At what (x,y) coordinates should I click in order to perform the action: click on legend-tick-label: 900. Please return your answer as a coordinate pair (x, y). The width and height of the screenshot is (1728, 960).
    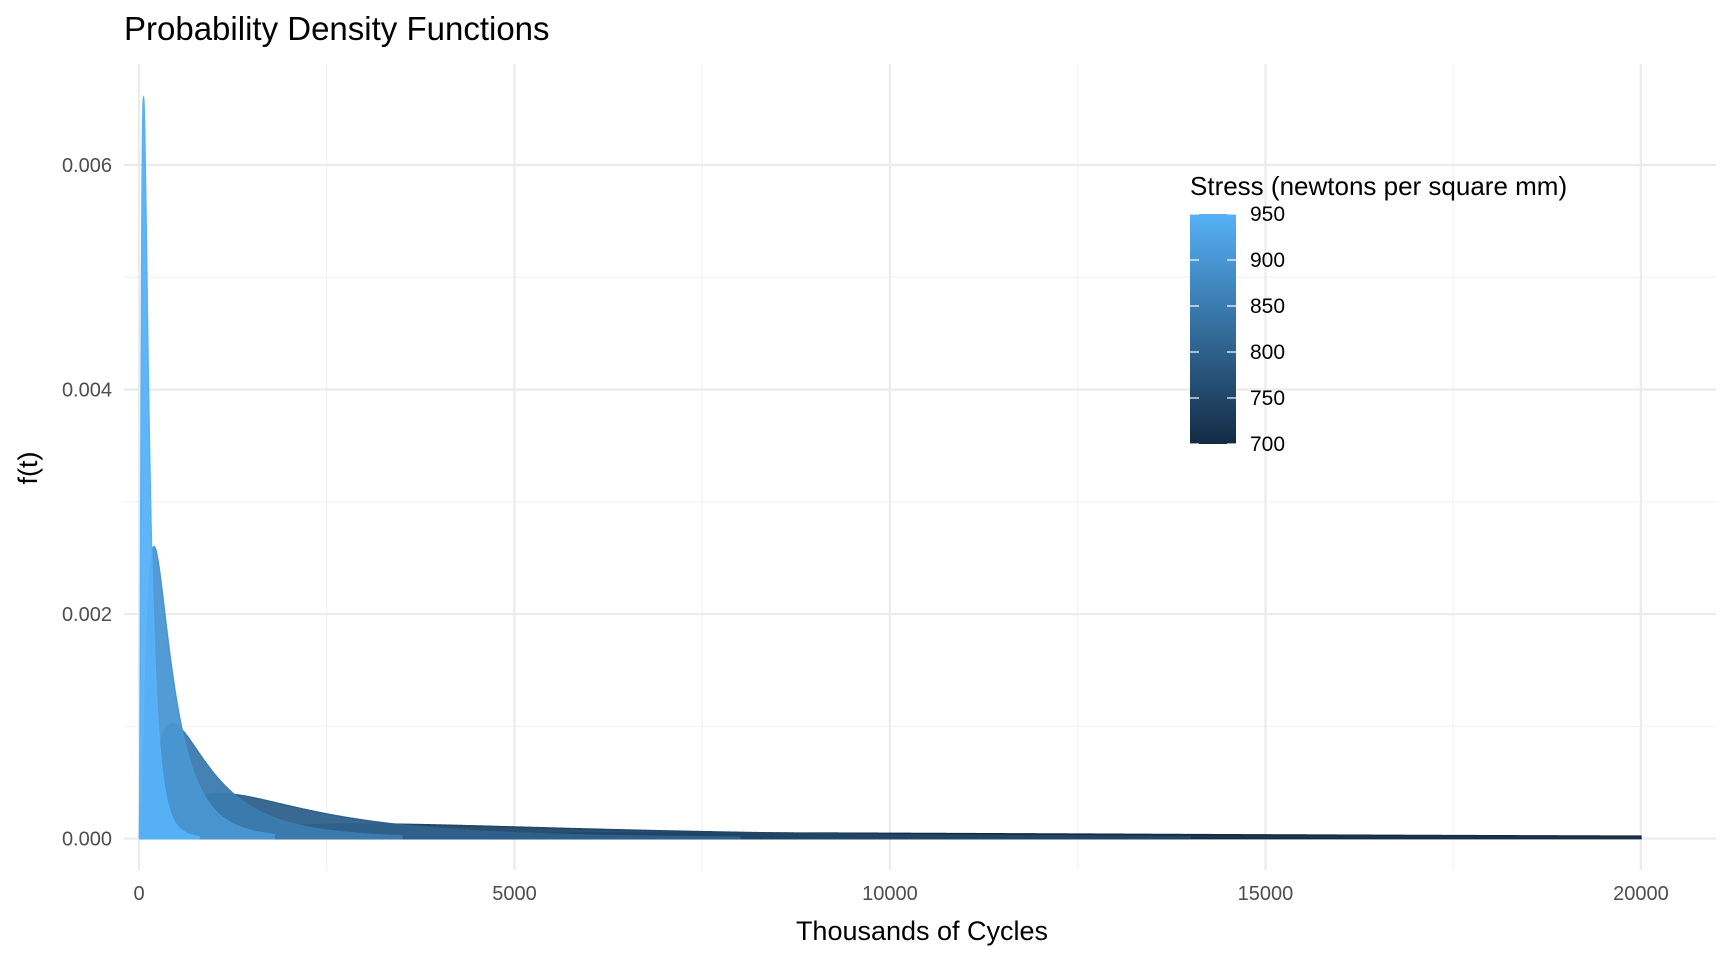
    Looking at the image, I should click on (1267, 260).